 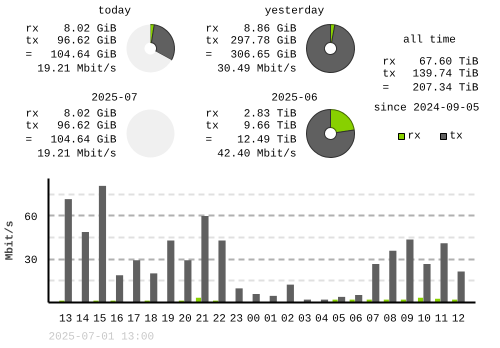 I want to click on text: since 2024-09-05, so click(x=427, y=108).